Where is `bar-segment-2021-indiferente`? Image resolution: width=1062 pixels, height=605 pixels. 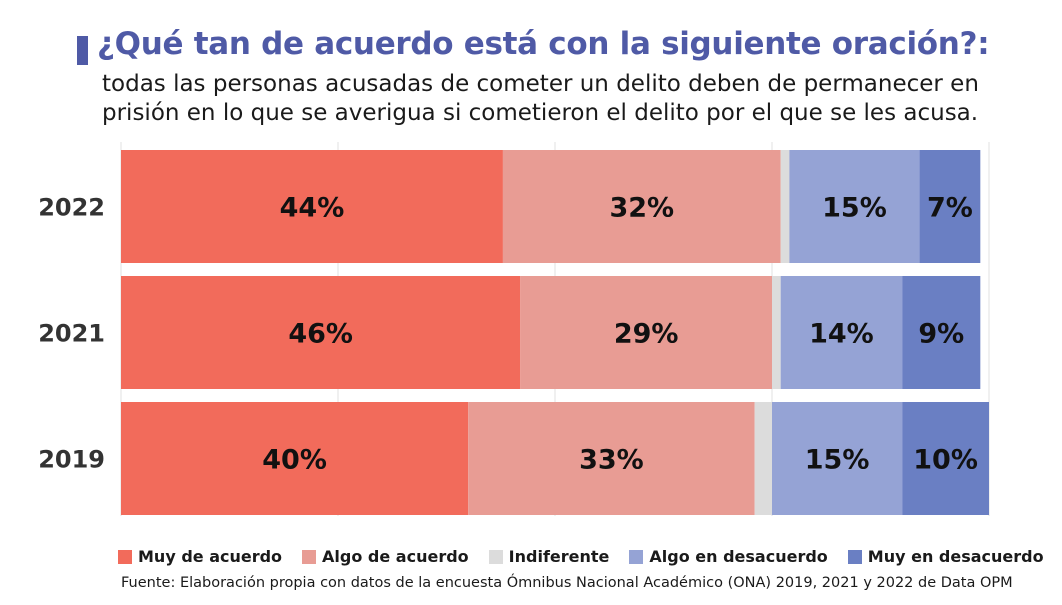
bar-segment-2021-indiferente is located at coordinates (776, 332).